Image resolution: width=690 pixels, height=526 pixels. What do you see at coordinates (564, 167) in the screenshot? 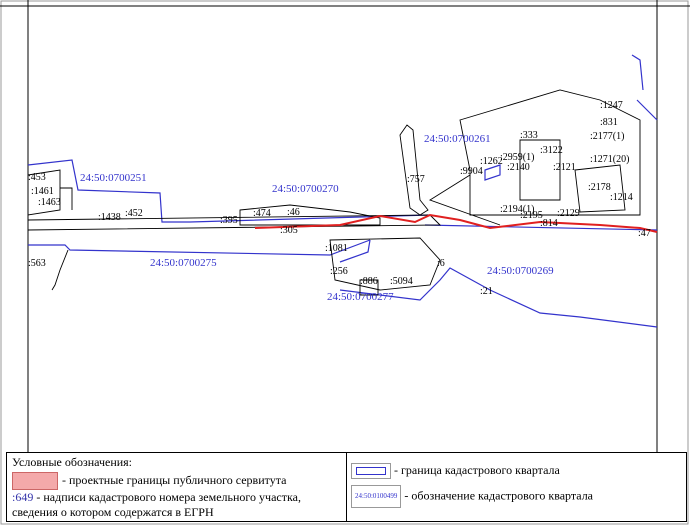
I see `parcel-label: :2121` at bounding box center [564, 167].